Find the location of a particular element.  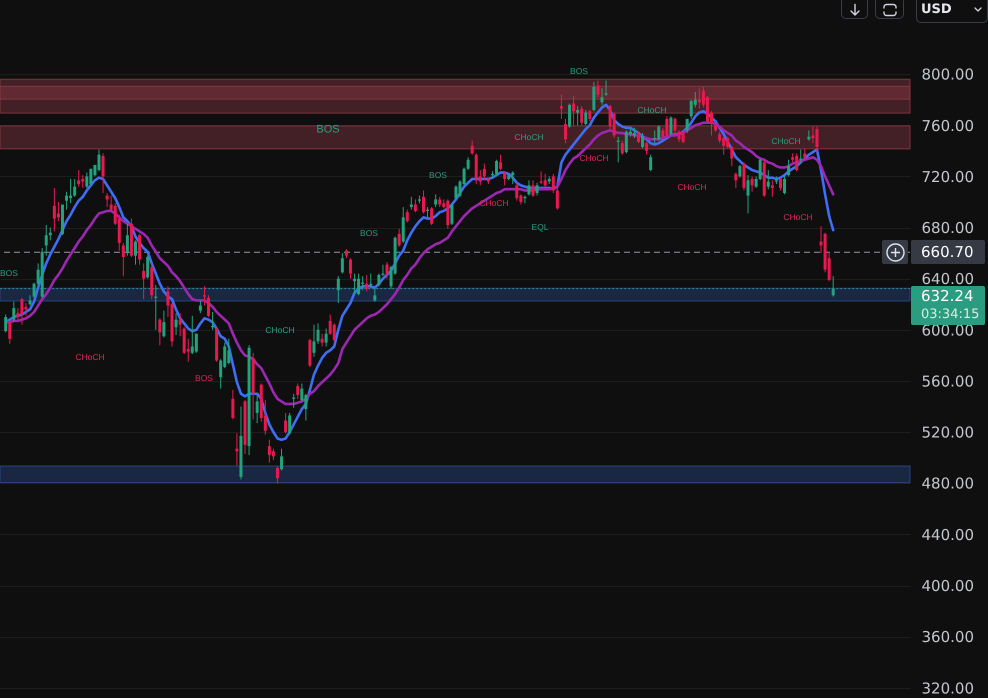

annotation: EQL is located at coordinates (540, 227).